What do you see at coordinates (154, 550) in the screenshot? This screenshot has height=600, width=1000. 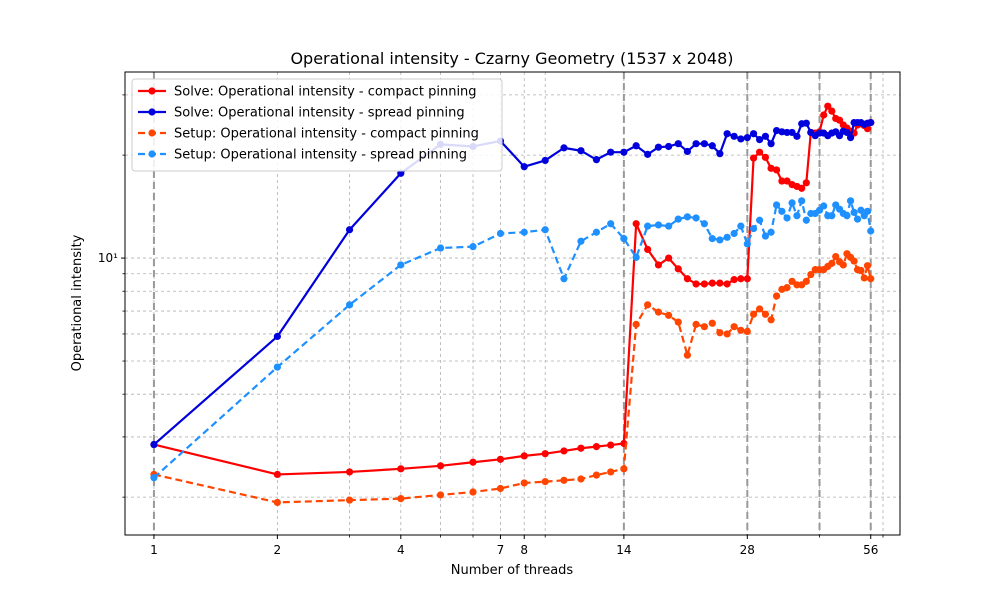 I see `x-tick-label: 1` at bounding box center [154, 550].